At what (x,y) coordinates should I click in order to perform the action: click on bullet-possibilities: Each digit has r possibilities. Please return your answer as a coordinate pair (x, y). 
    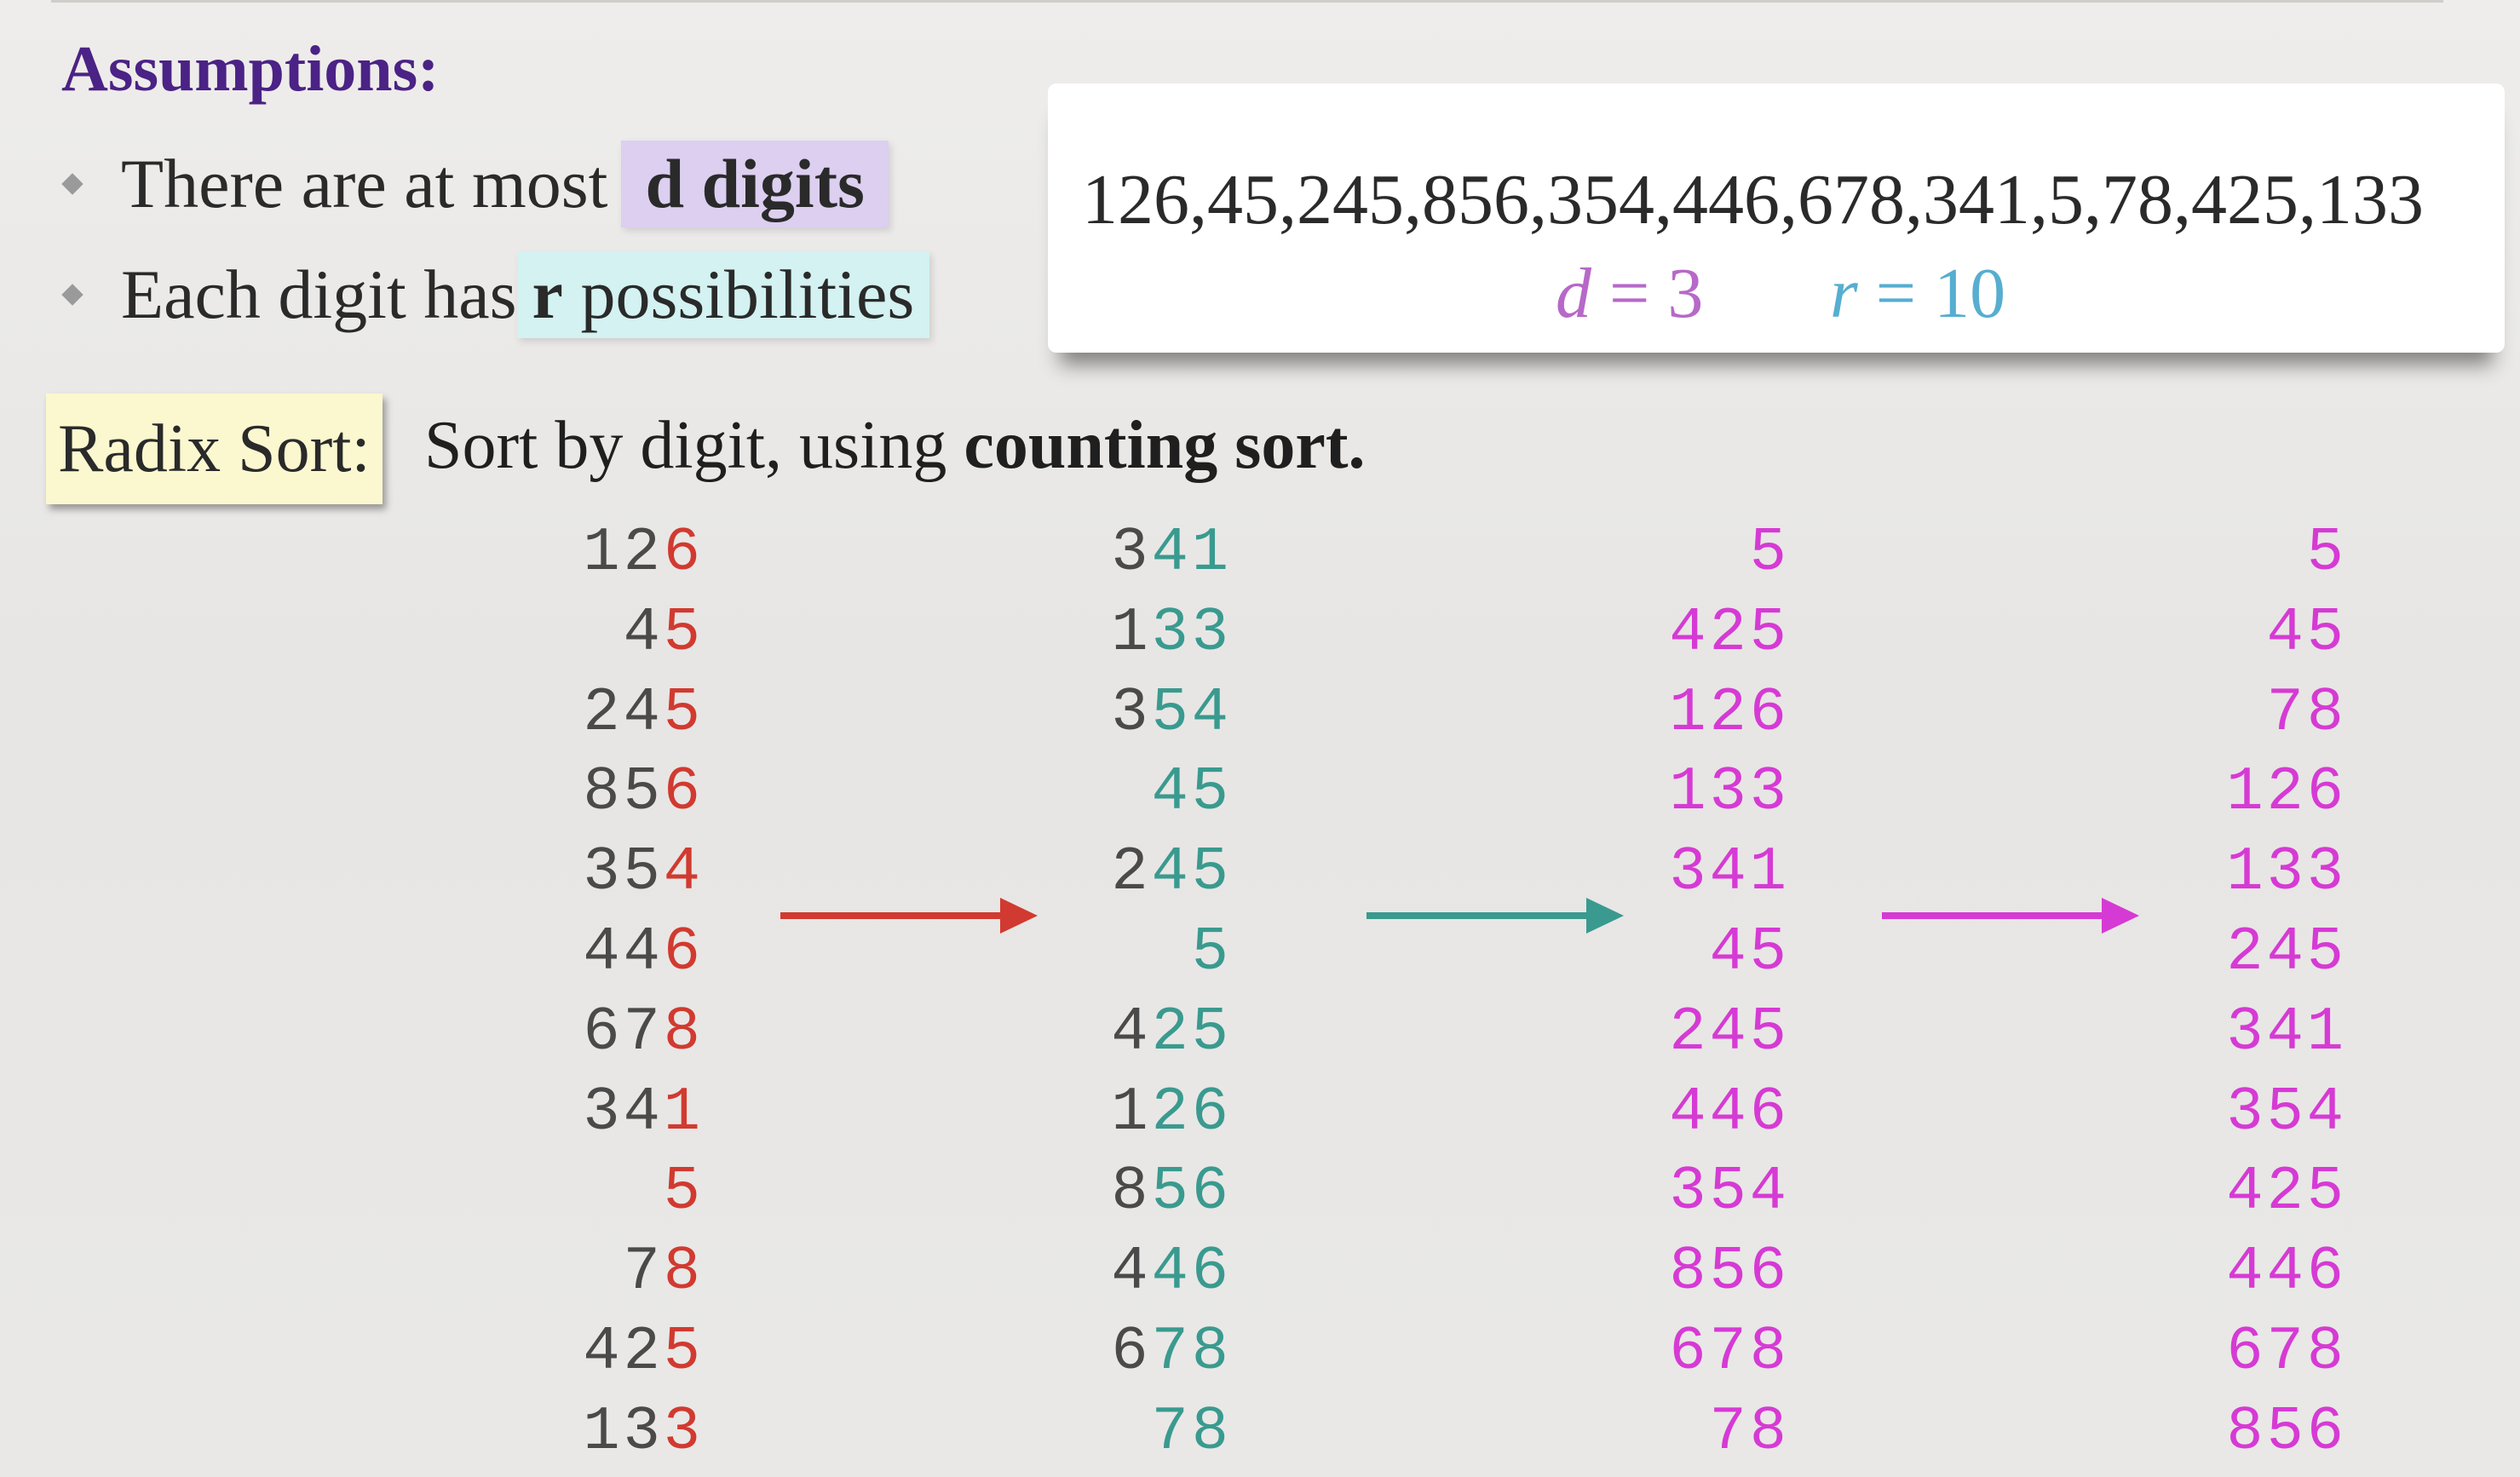
    Looking at the image, I should click on (496, 295).